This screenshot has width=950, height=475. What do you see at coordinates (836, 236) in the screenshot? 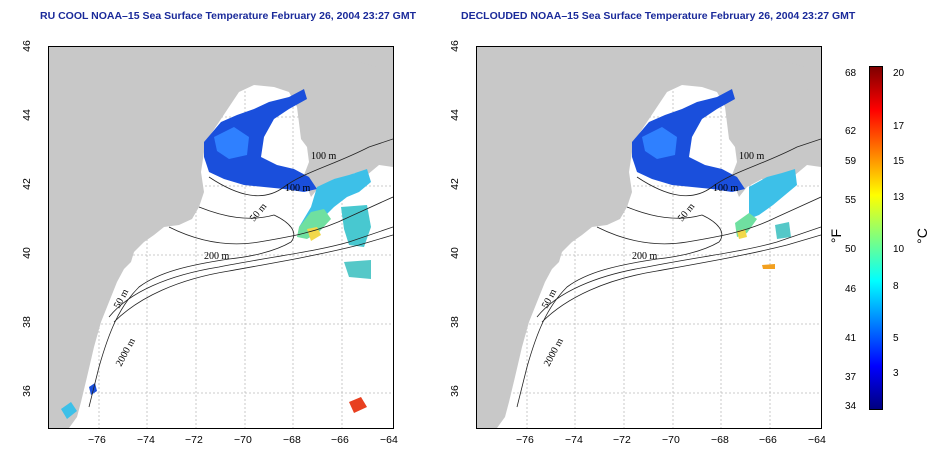
I see `fahrenheit-unit-label: °F` at bounding box center [836, 236].